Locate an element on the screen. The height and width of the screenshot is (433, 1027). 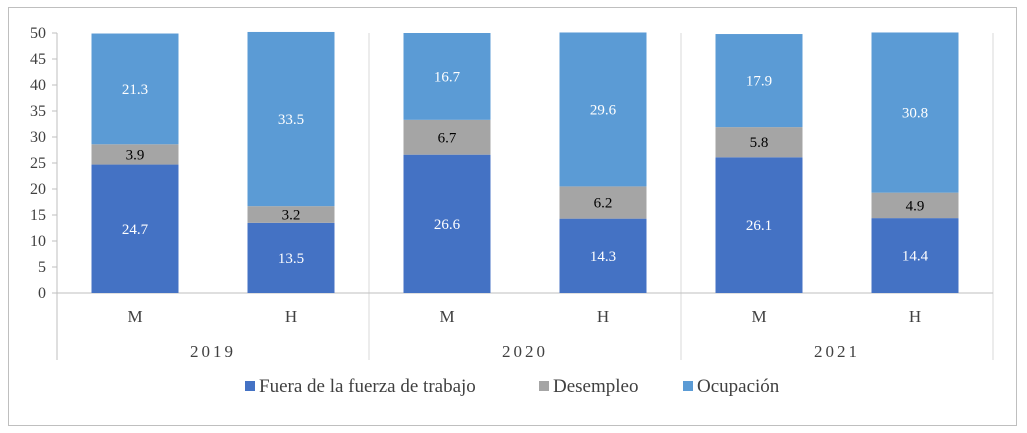
data-label: 13.5 is located at coordinates (291, 259).